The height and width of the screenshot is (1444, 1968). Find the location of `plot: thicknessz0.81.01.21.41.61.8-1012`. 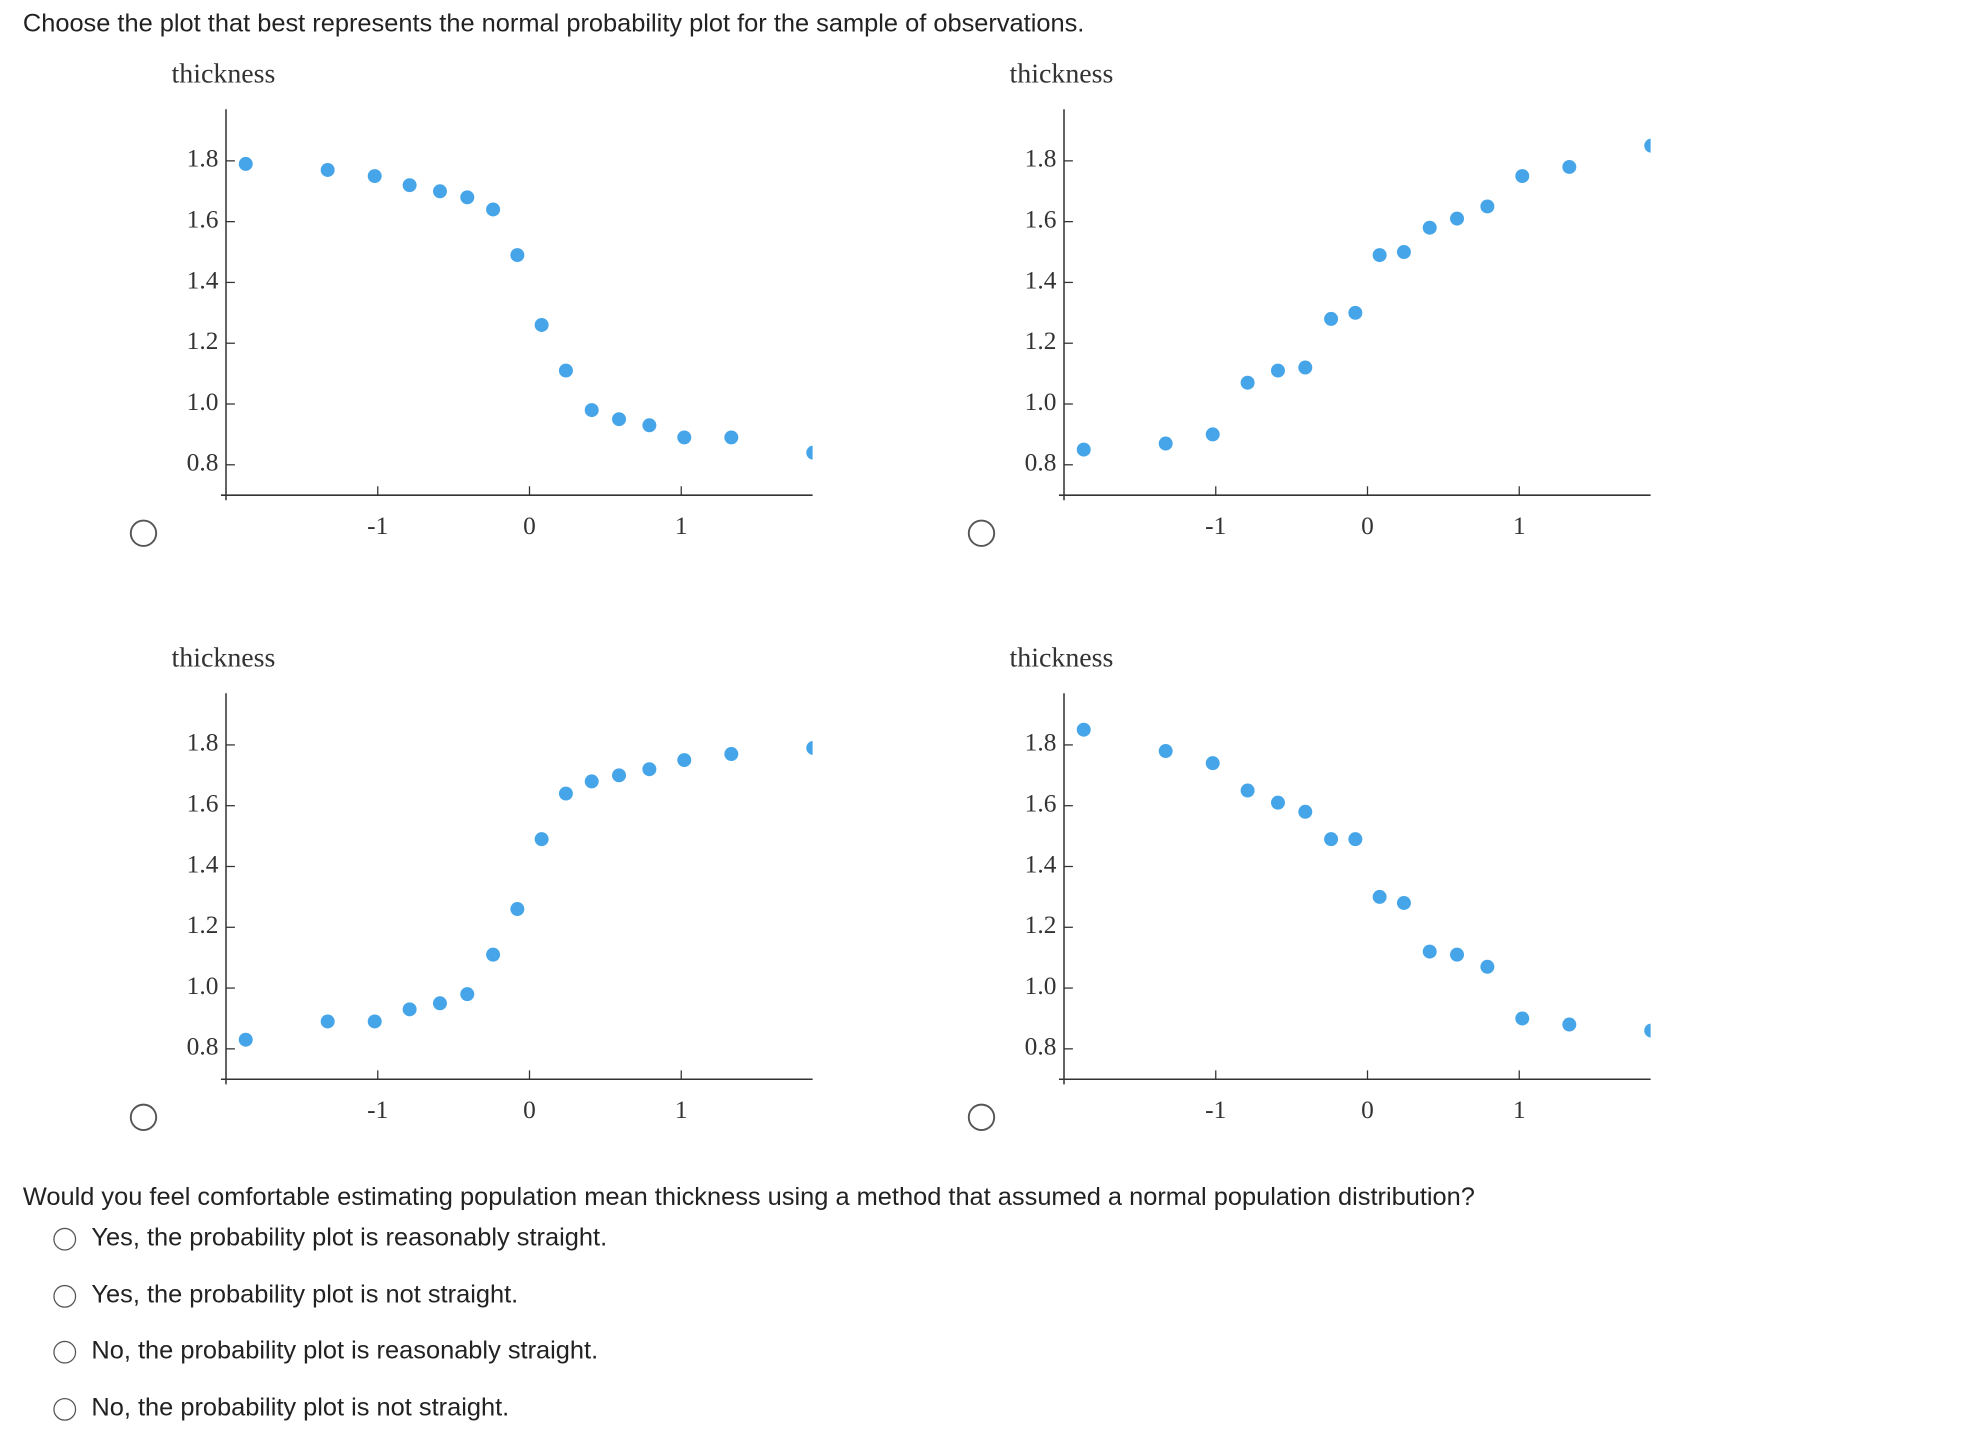

plot: thicknessz0.81.01.21.41.61.8-1012 is located at coordinates (1309, 303).